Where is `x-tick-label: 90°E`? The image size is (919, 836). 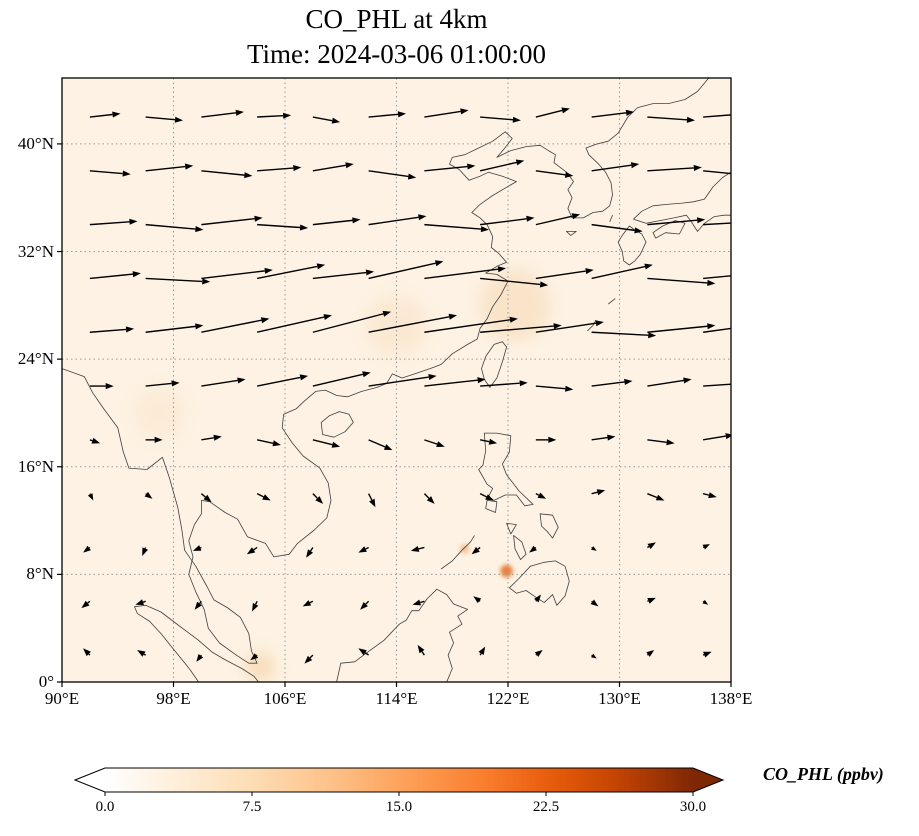
x-tick-label: 90°E is located at coordinates (62, 698).